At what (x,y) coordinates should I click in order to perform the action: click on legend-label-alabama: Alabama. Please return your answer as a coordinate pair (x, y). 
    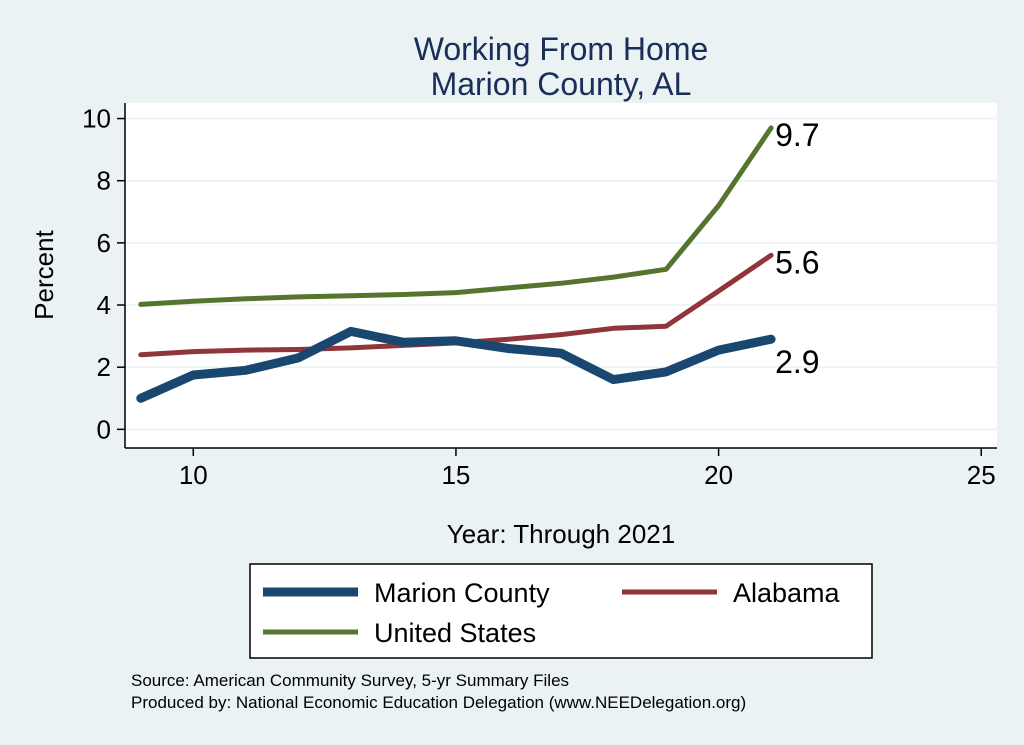
    Looking at the image, I should click on (787, 593).